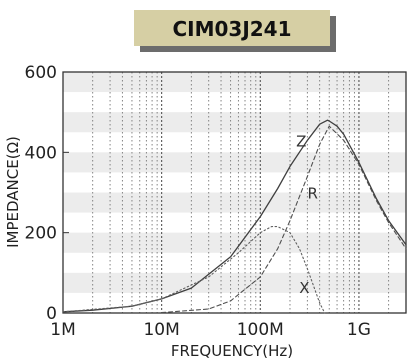 The image size is (413, 361). What do you see at coordinates (13, 192) in the screenshot?
I see `y-axis-title: IMPEDANCE(Ω)` at bounding box center [13, 192].